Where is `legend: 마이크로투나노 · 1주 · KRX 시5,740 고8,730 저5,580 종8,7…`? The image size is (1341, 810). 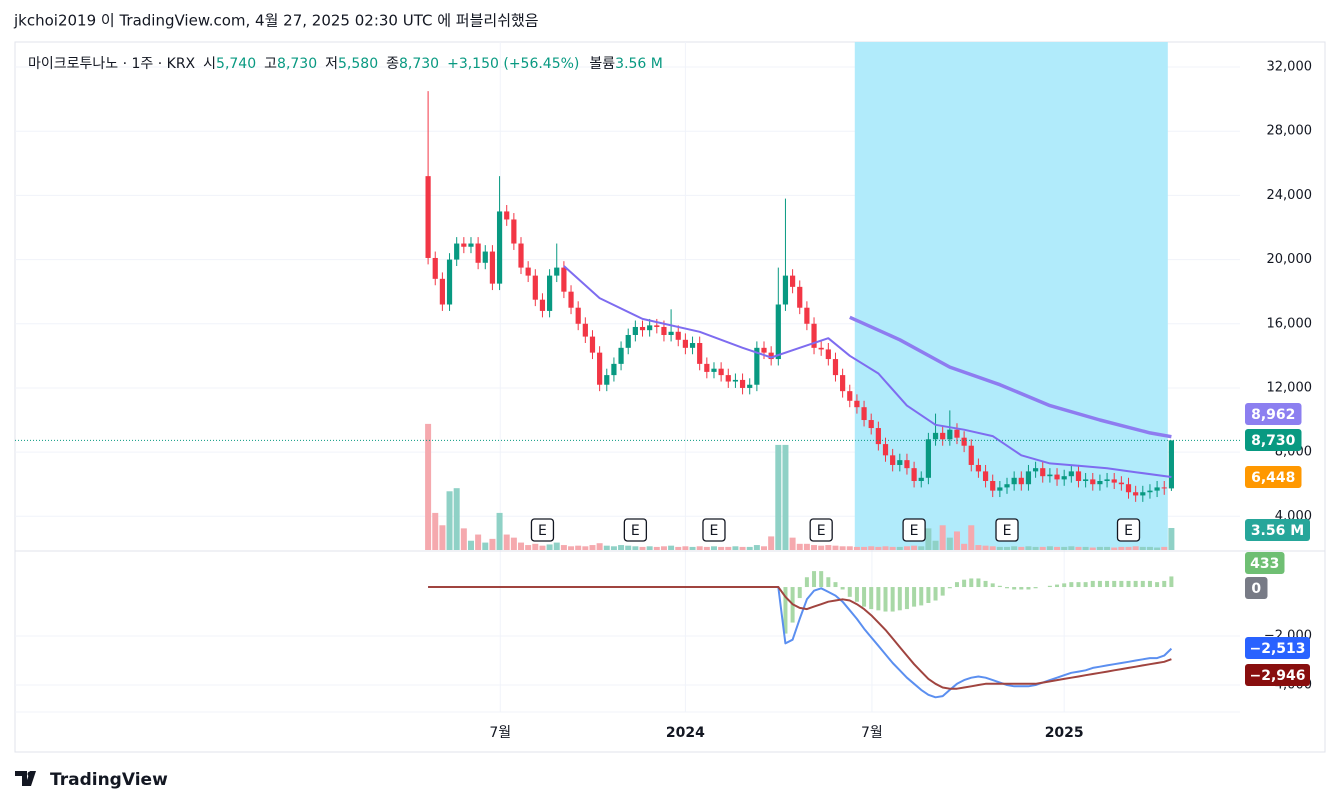
legend: 마이크로투나노 · 1주 · KRX 시5,740 고8,730 저5,580 종8,7… is located at coordinates (345, 64).